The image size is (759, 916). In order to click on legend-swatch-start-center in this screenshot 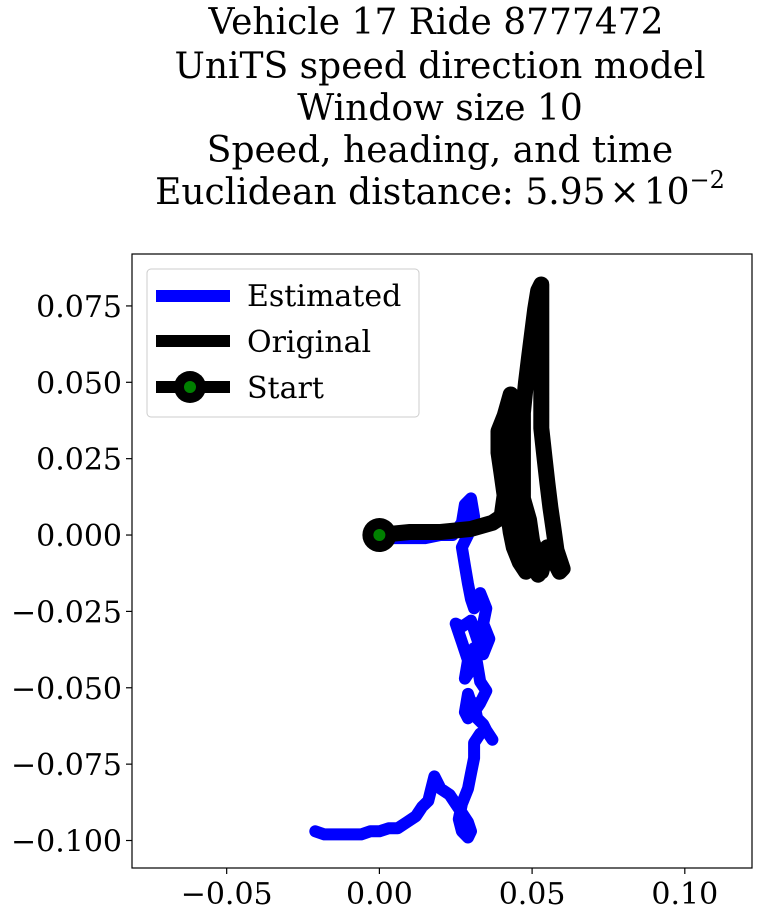, I will do `click(190, 387)`.